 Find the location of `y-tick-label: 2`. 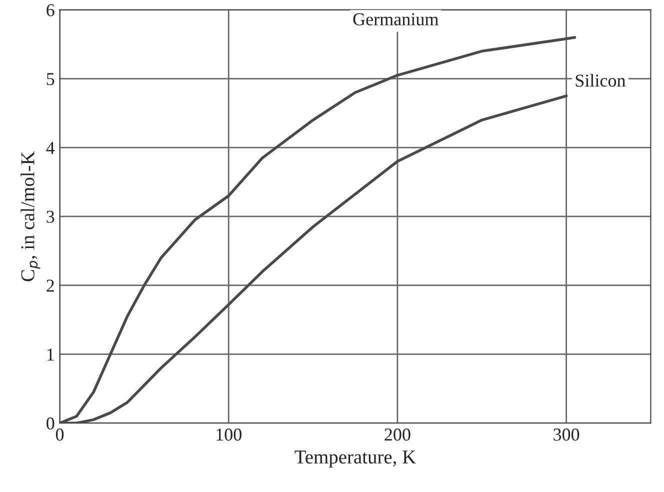

y-tick-label: 2 is located at coordinates (50, 286).